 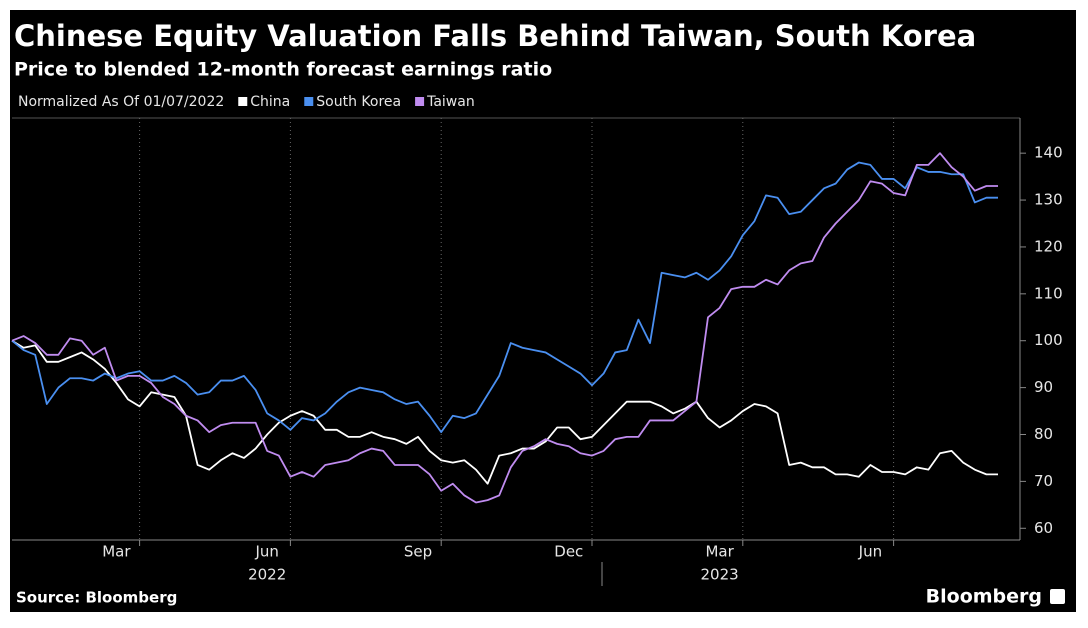 I want to click on source: Source: Bloomberg, so click(x=96, y=598).